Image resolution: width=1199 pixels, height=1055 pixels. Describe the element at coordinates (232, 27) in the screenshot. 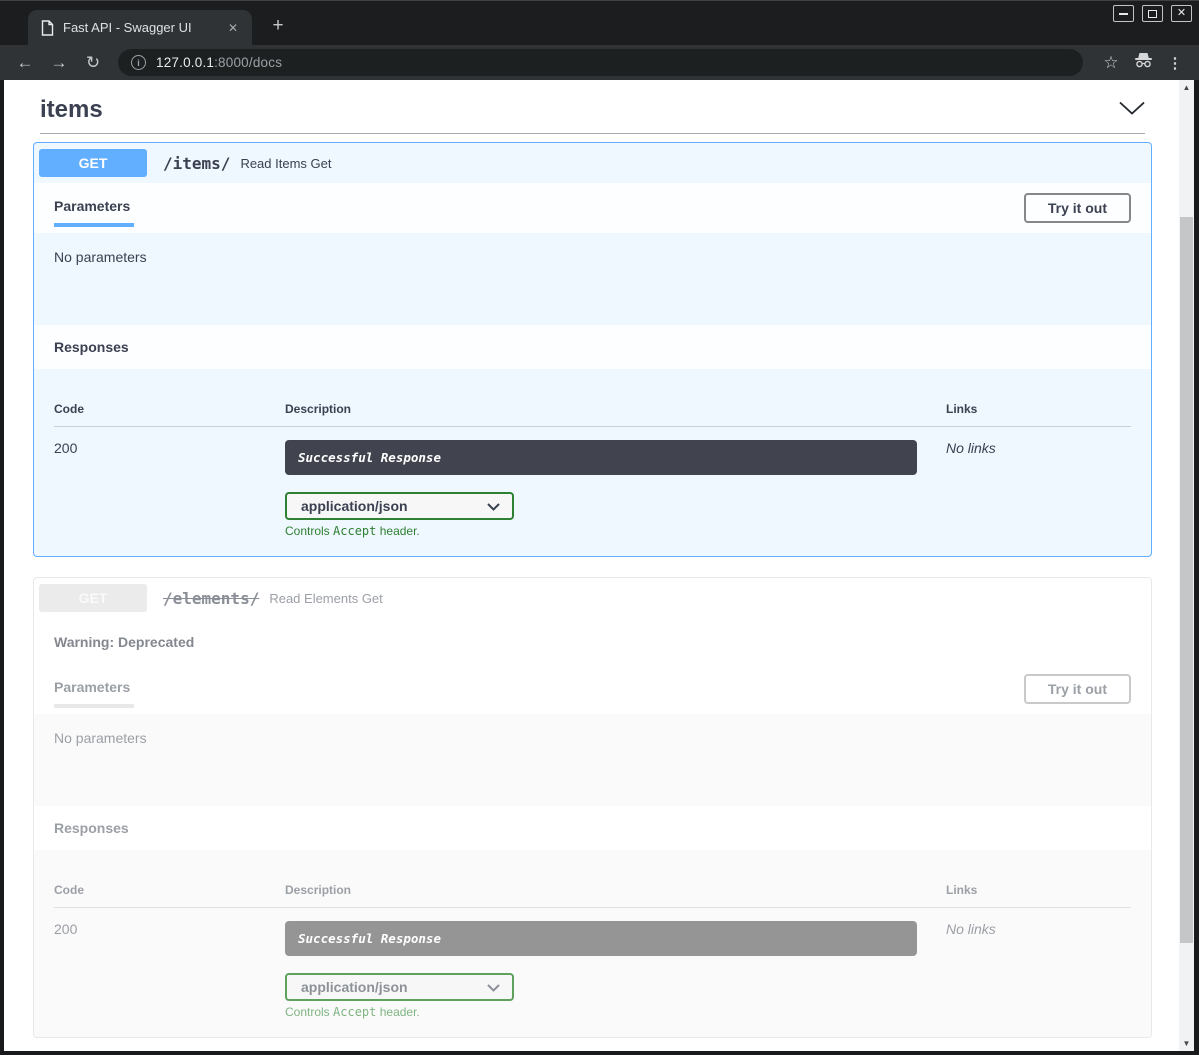

I see `tab-close-icon: ✕` at that location.